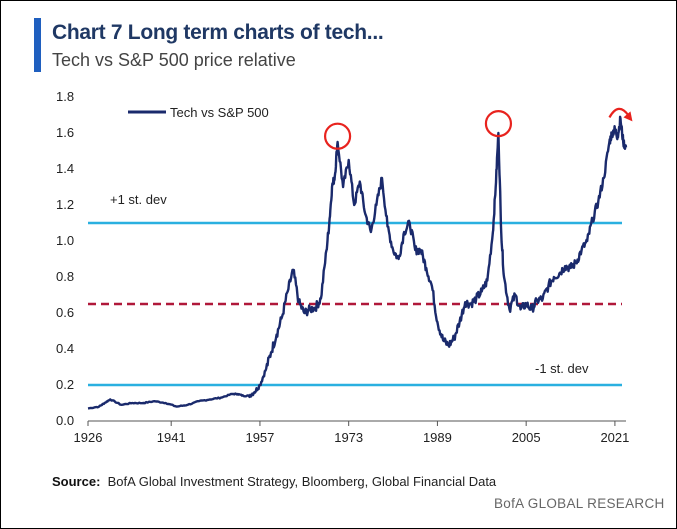 This screenshot has height=529, width=677. What do you see at coordinates (65, 132) in the screenshot?
I see `y-tick-label: 1.6` at bounding box center [65, 132].